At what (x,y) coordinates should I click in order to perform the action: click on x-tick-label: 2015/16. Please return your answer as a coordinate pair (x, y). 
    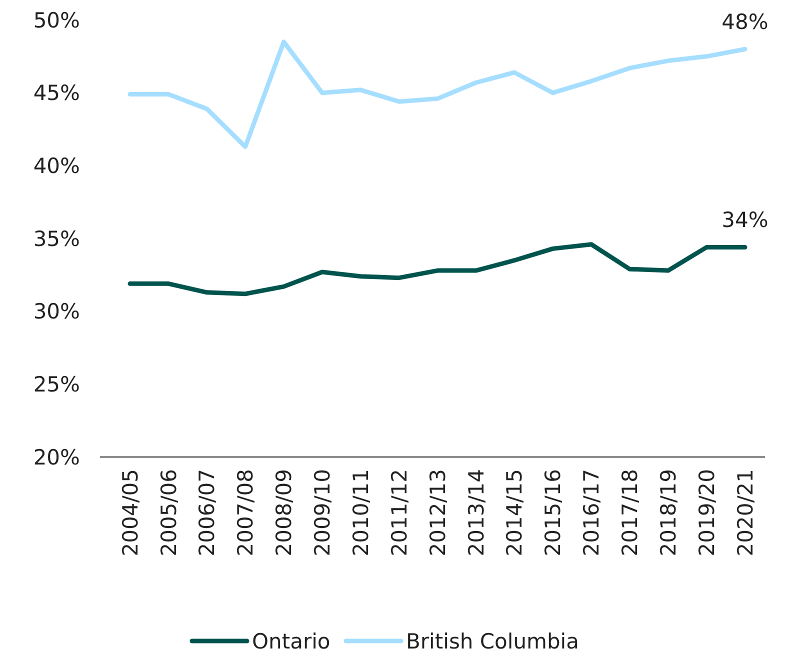
    Looking at the image, I should click on (553, 512).